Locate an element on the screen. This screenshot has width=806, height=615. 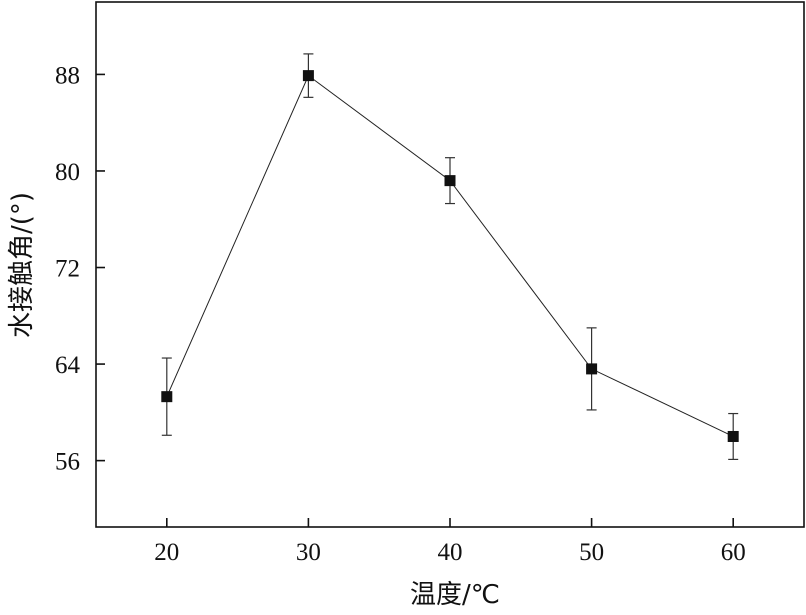
y-tick-label: 80 is located at coordinates (67, 172).